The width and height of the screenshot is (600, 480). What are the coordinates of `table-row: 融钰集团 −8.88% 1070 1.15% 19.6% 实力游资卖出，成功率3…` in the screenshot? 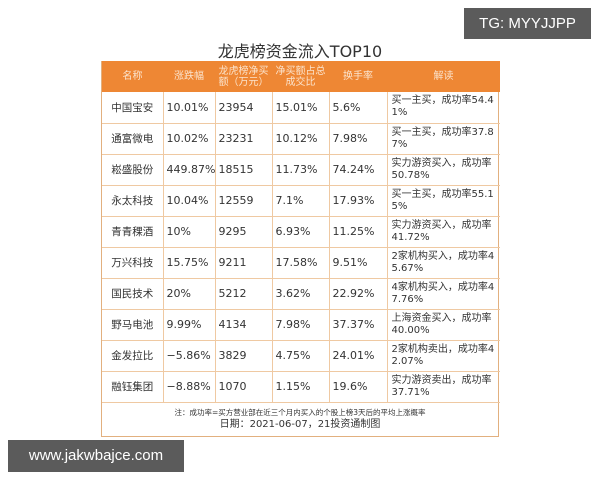 It's located at (301, 386).